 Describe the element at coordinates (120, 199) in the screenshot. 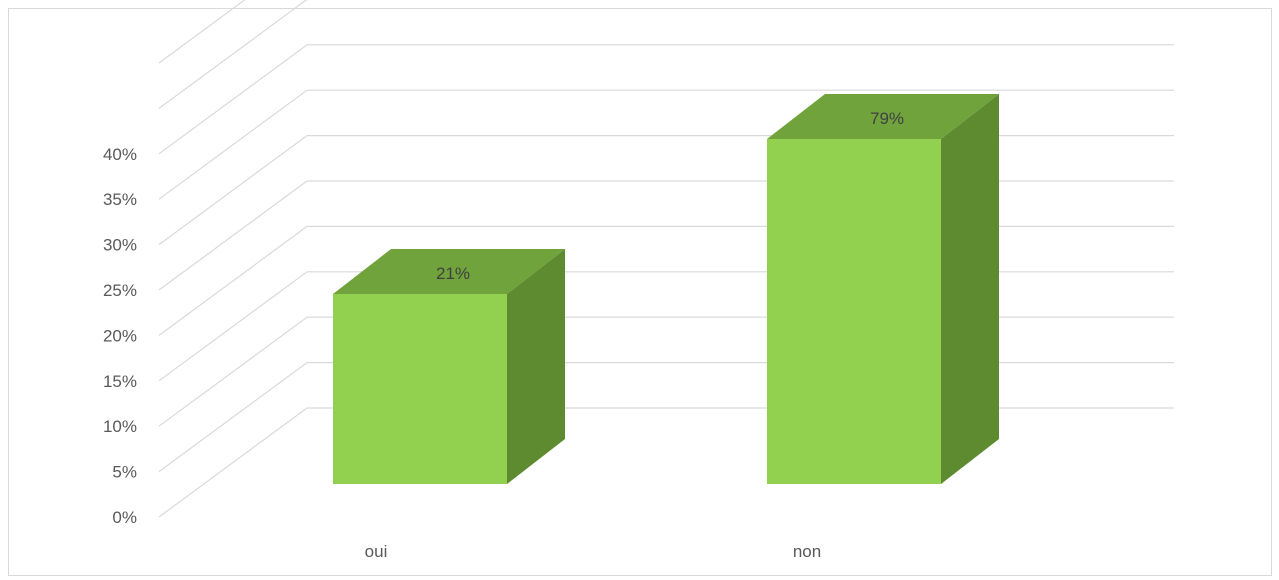

I see `y-tick-label: 35%` at that location.